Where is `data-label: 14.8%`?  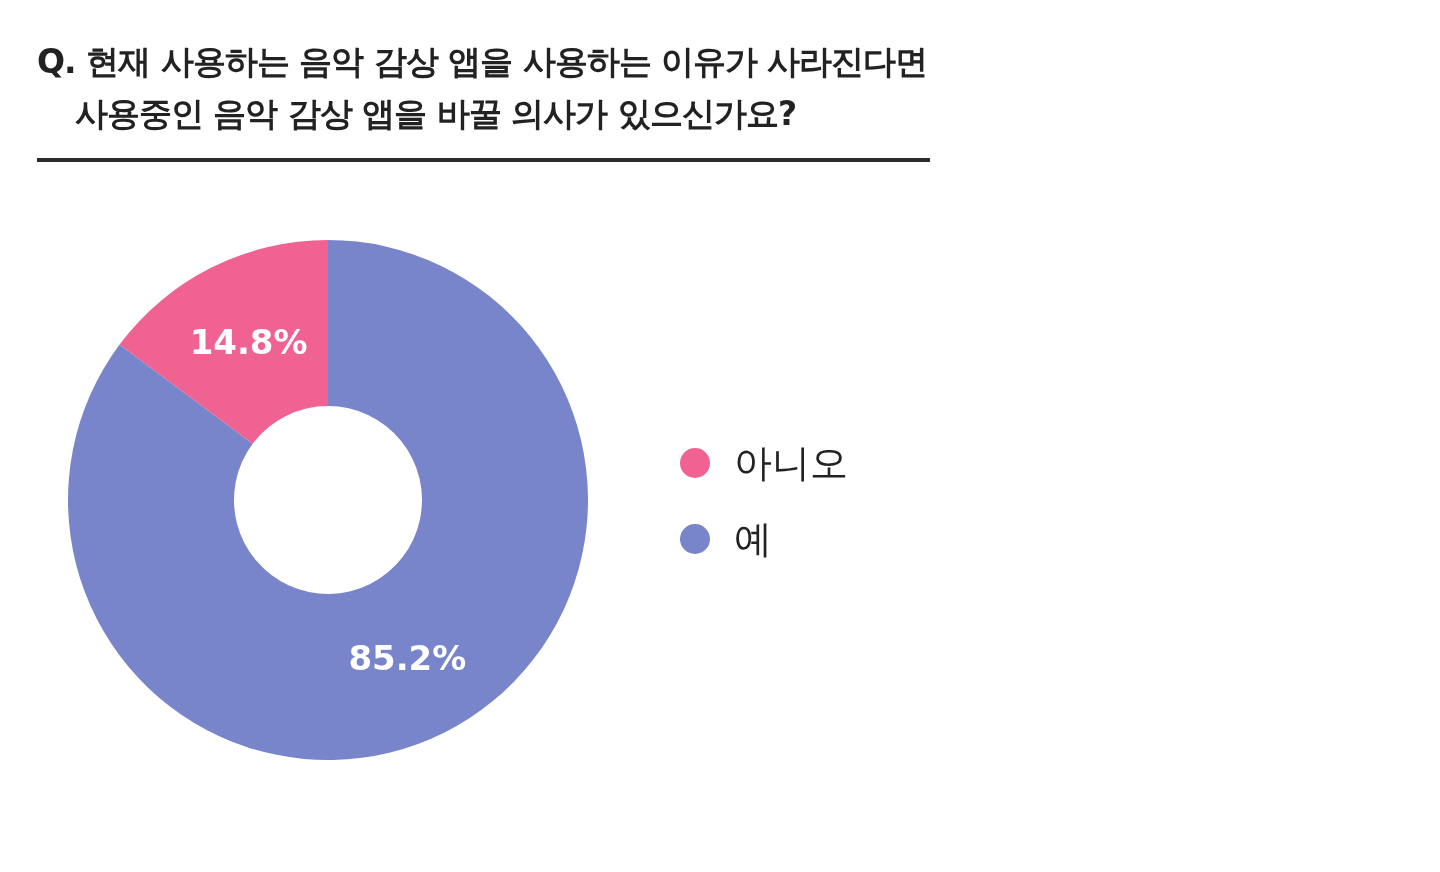 data-label: 14.8% is located at coordinates (248, 341).